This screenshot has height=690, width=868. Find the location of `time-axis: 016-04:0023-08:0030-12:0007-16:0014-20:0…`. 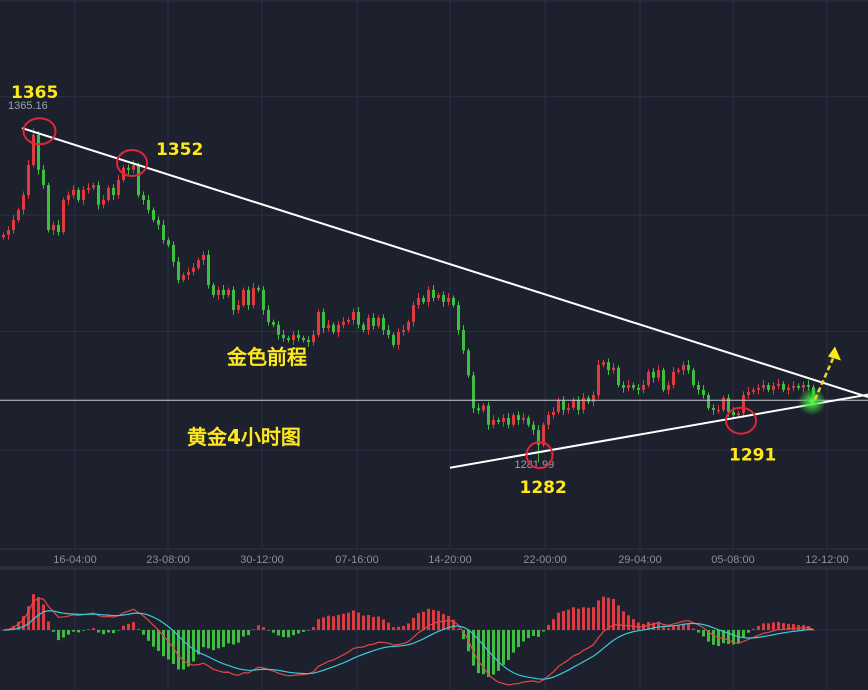

time-axis: 016-04:0023-08:0030-12:0007-16:0014-20:0… is located at coordinates (450, 560).